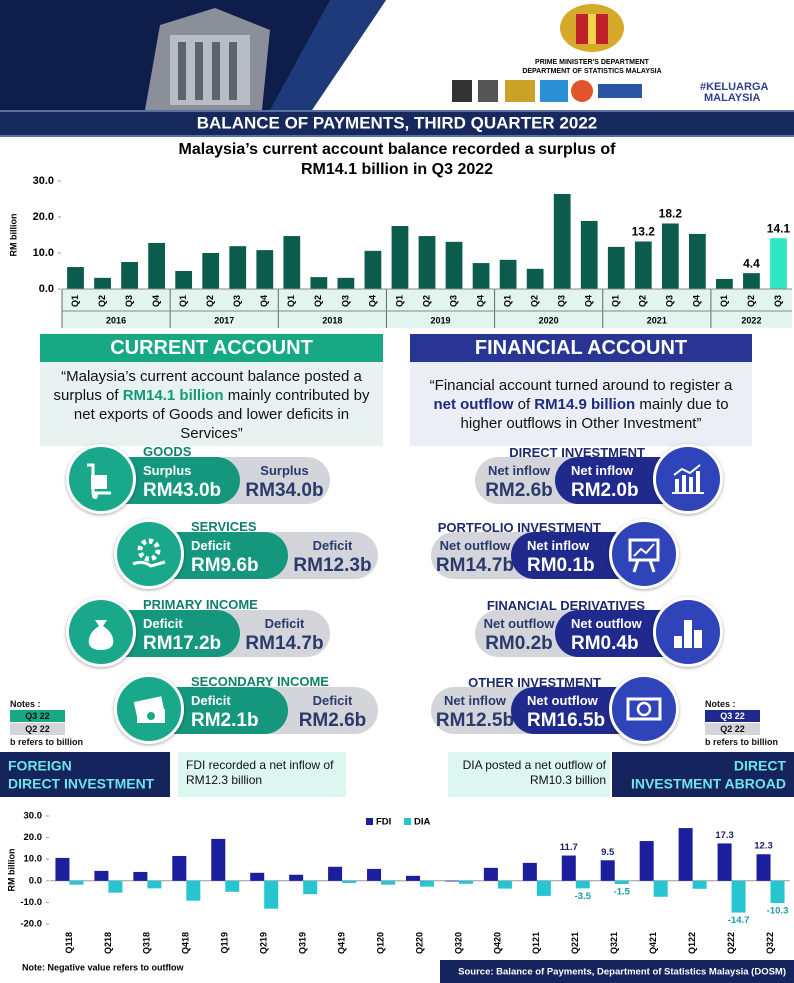  What do you see at coordinates (653, 943) in the screenshot?
I see `x-tick-label: Q421` at bounding box center [653, 943].